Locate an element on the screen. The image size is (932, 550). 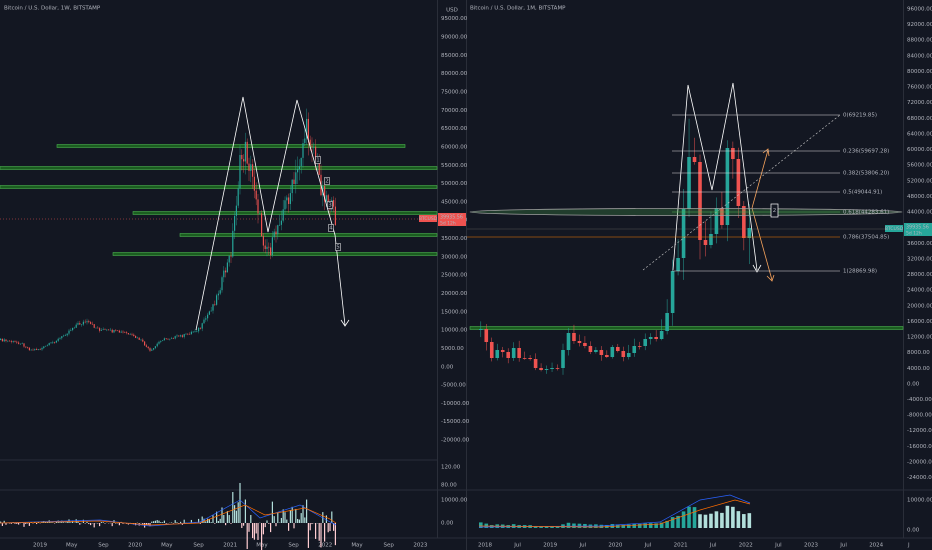
marker-label: 2 is located at coordinates (327, 182).